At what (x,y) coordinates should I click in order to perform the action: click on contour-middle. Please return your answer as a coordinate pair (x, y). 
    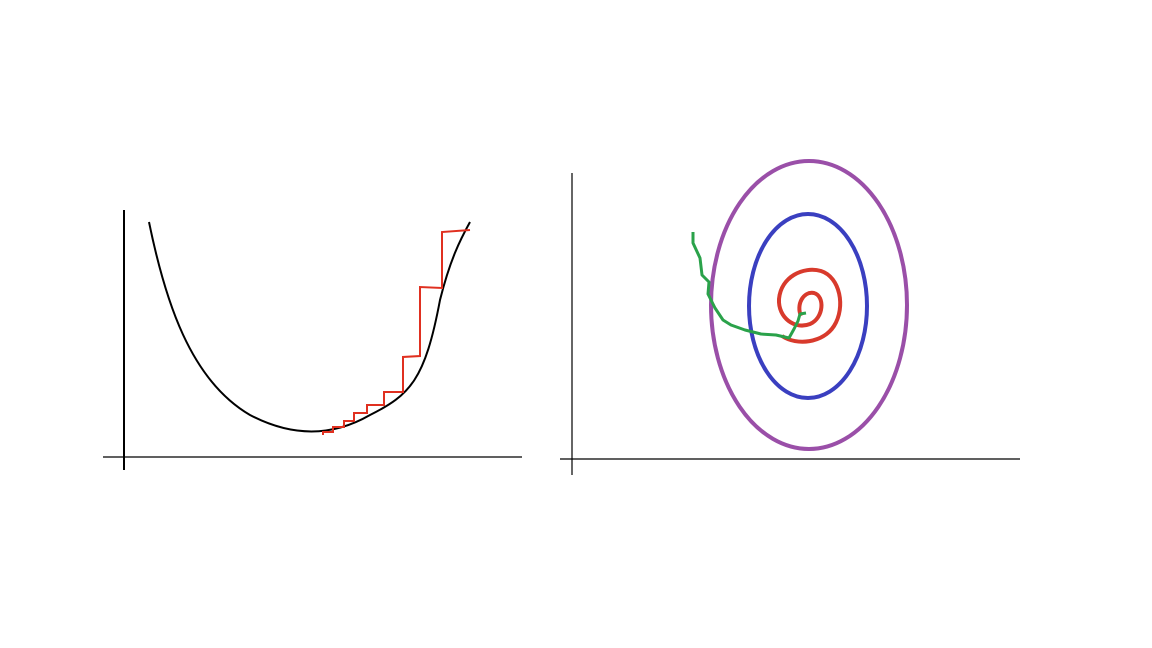
    Looking at the image, I should click on (808, 306).